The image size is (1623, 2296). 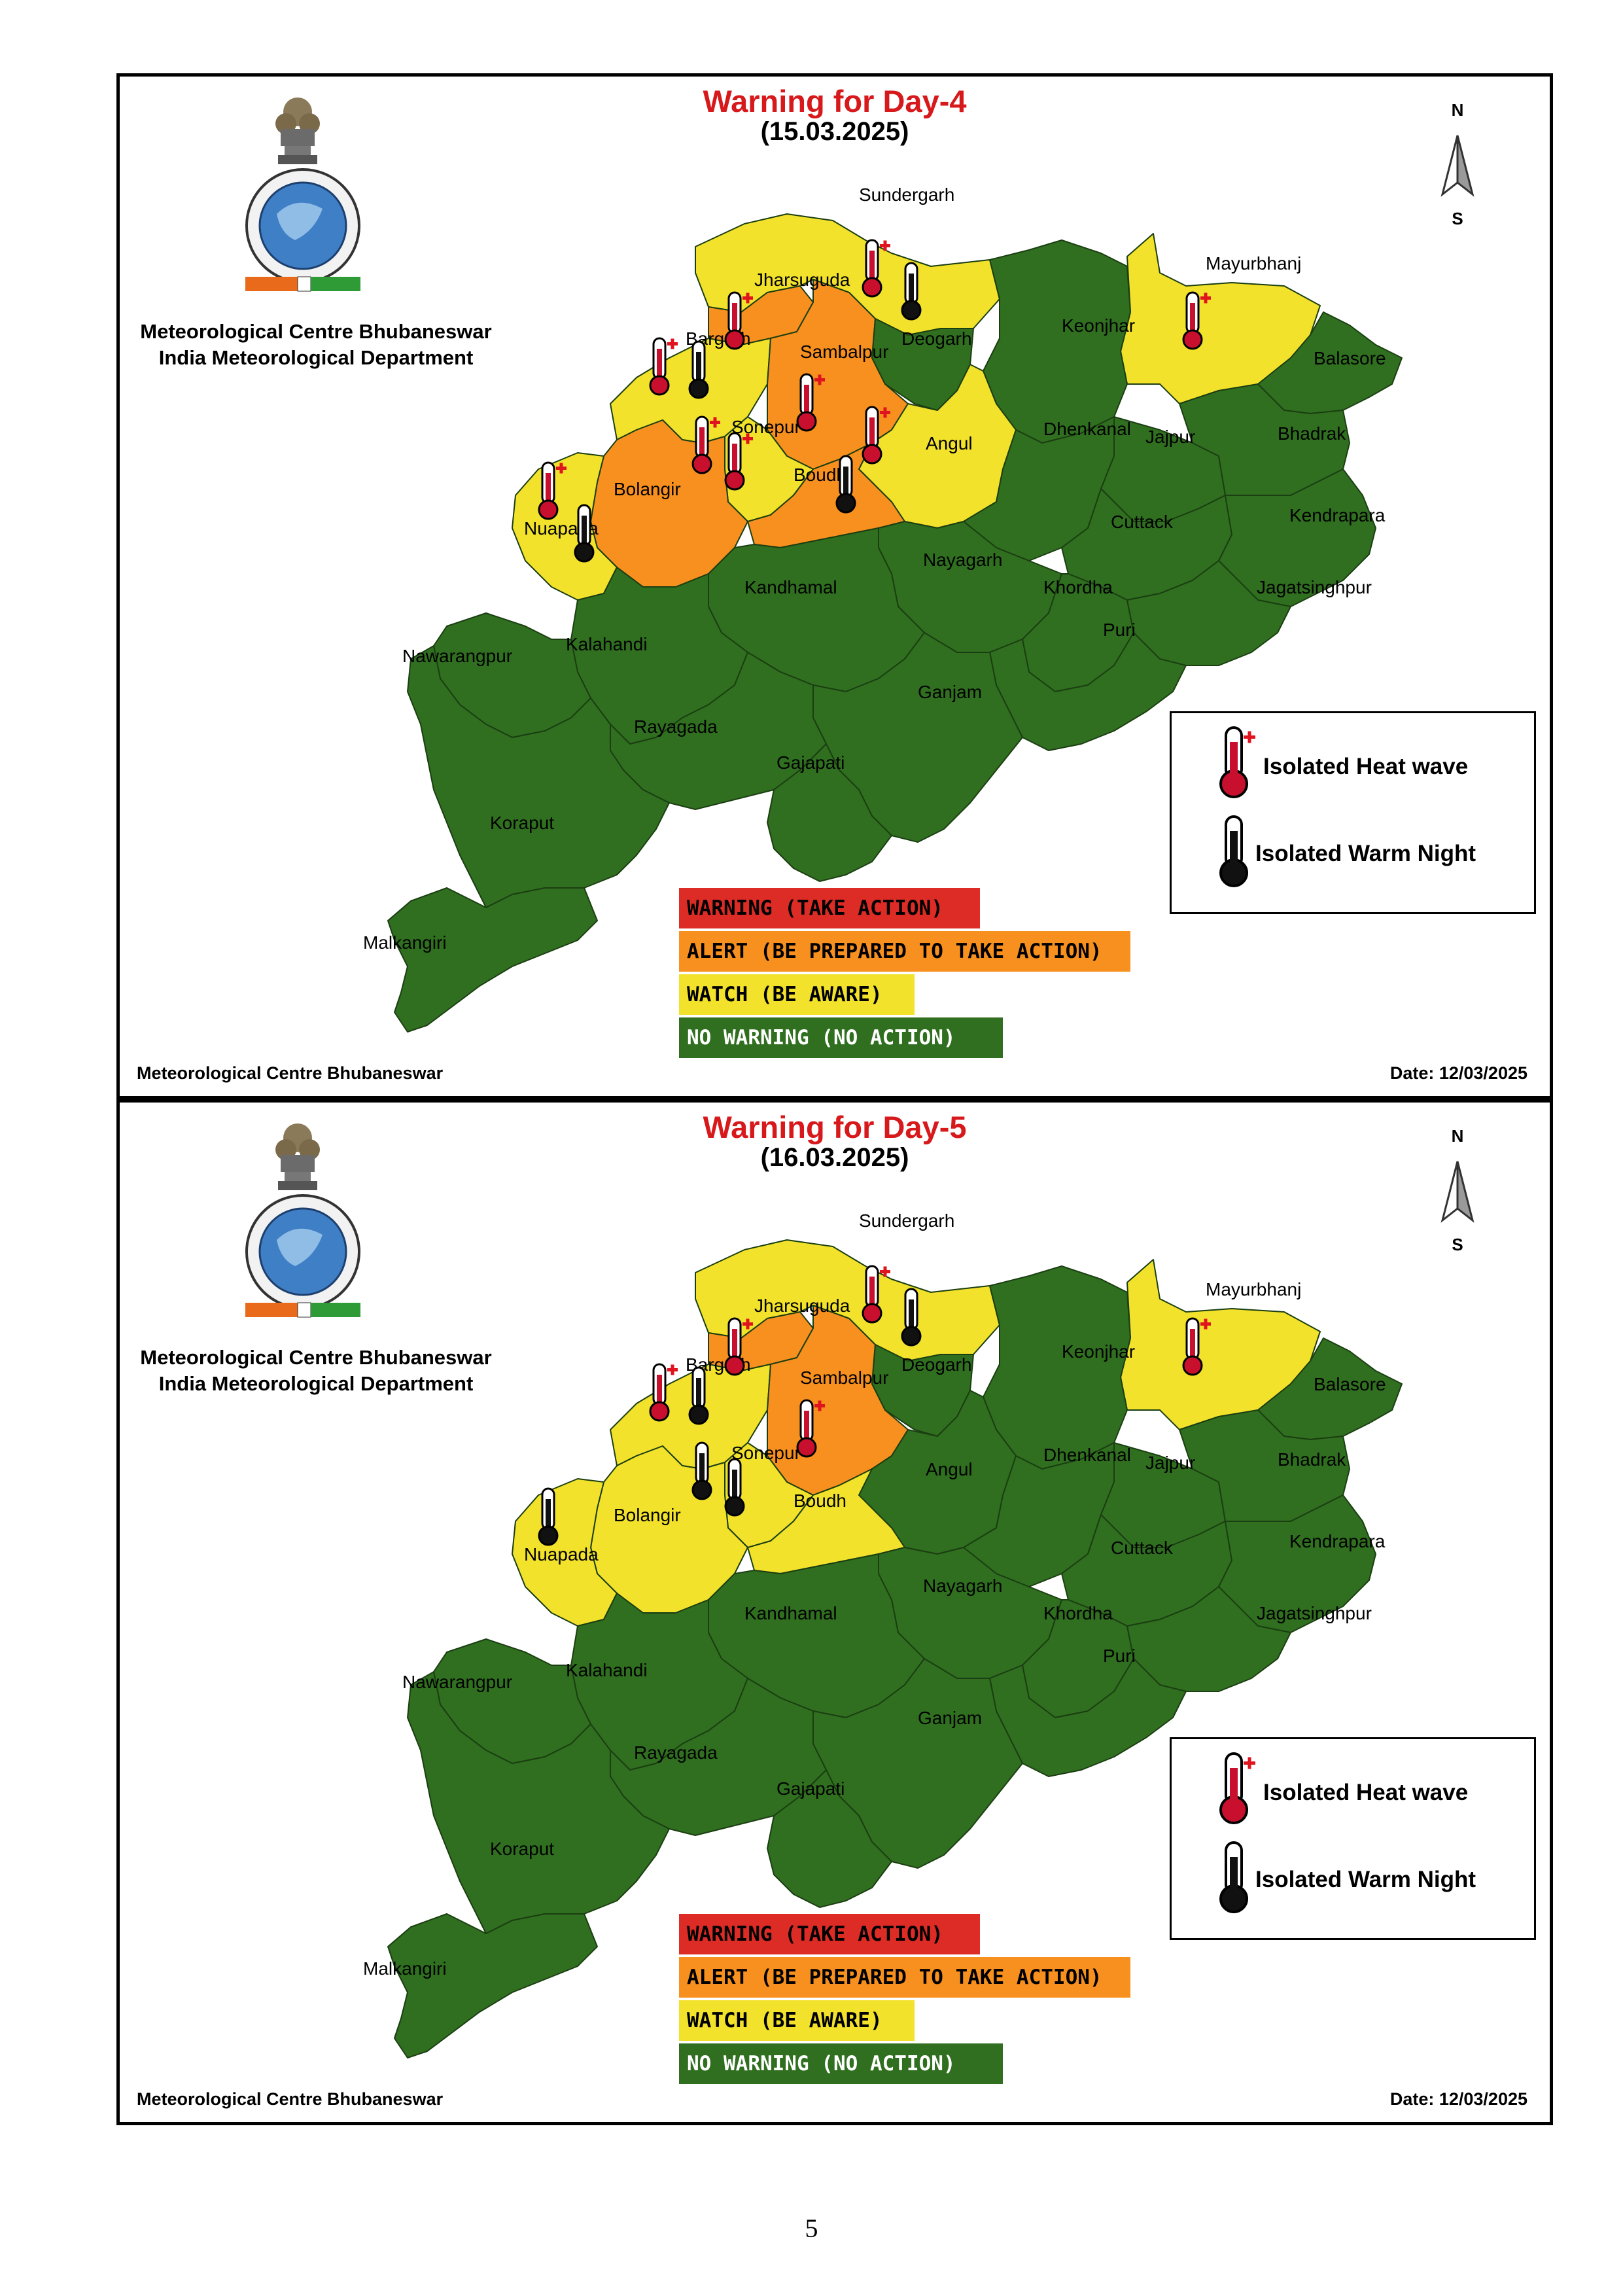 What do you see at coordinates (835, 101) in the screenshot?
I see `panel-title: Warning for Day-4` at bounding box center [835, 101].